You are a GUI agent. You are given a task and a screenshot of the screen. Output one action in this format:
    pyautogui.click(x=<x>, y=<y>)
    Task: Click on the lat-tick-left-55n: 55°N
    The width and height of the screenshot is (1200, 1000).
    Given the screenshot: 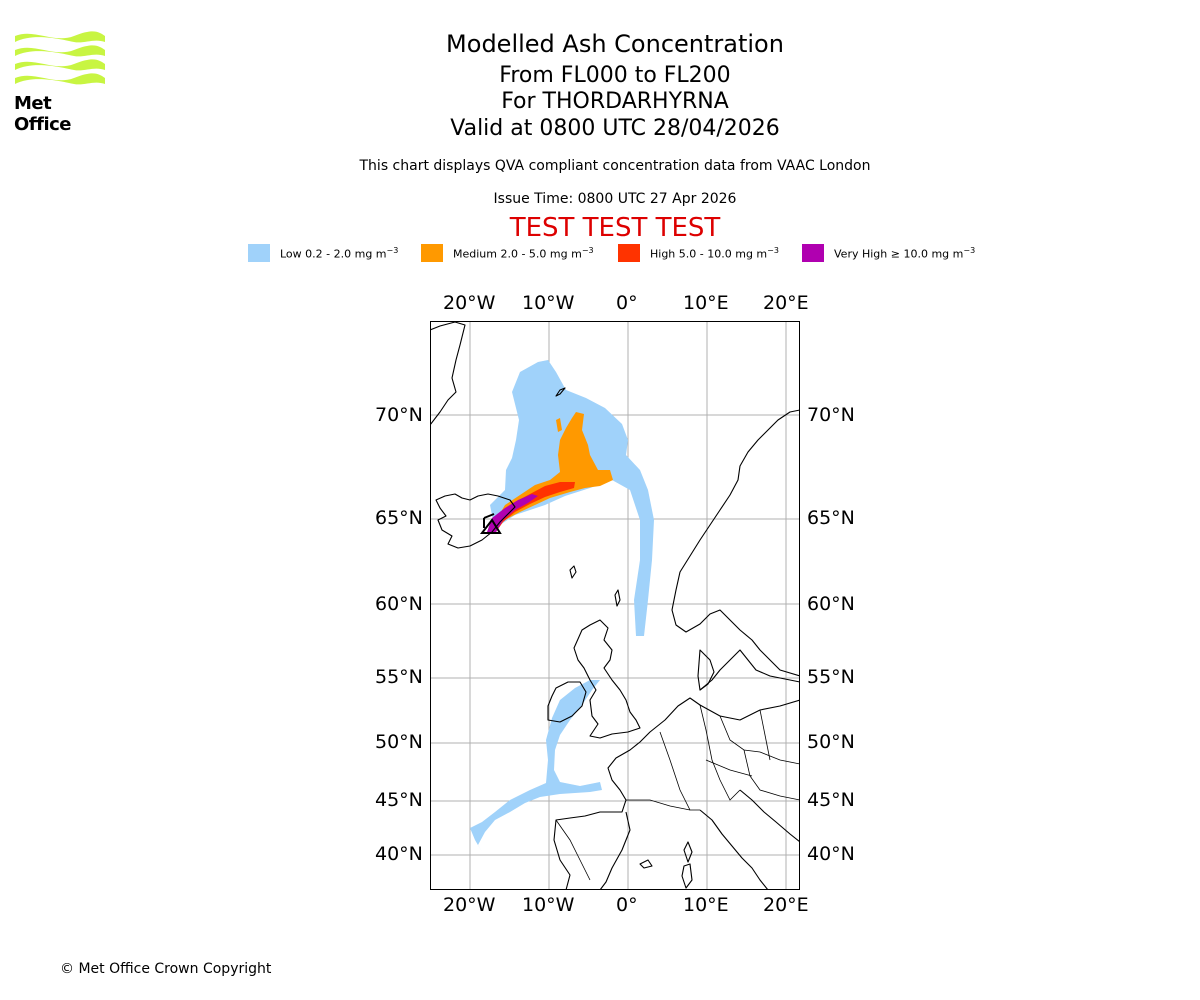 What is the action you would take?
    pyautogui.click(x=399, y=677)
    